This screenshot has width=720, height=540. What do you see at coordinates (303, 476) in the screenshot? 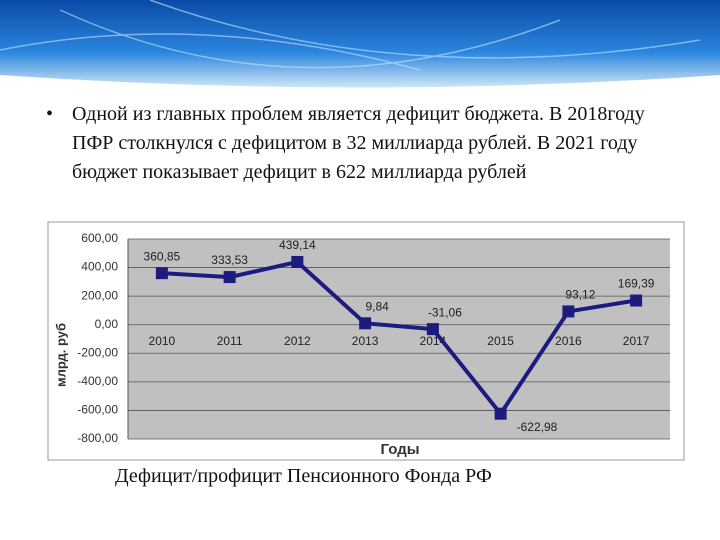
I see `chart-caption: Дефицит/профицит Пенсионного Фонда РФ` at bounding box center [303, 476].